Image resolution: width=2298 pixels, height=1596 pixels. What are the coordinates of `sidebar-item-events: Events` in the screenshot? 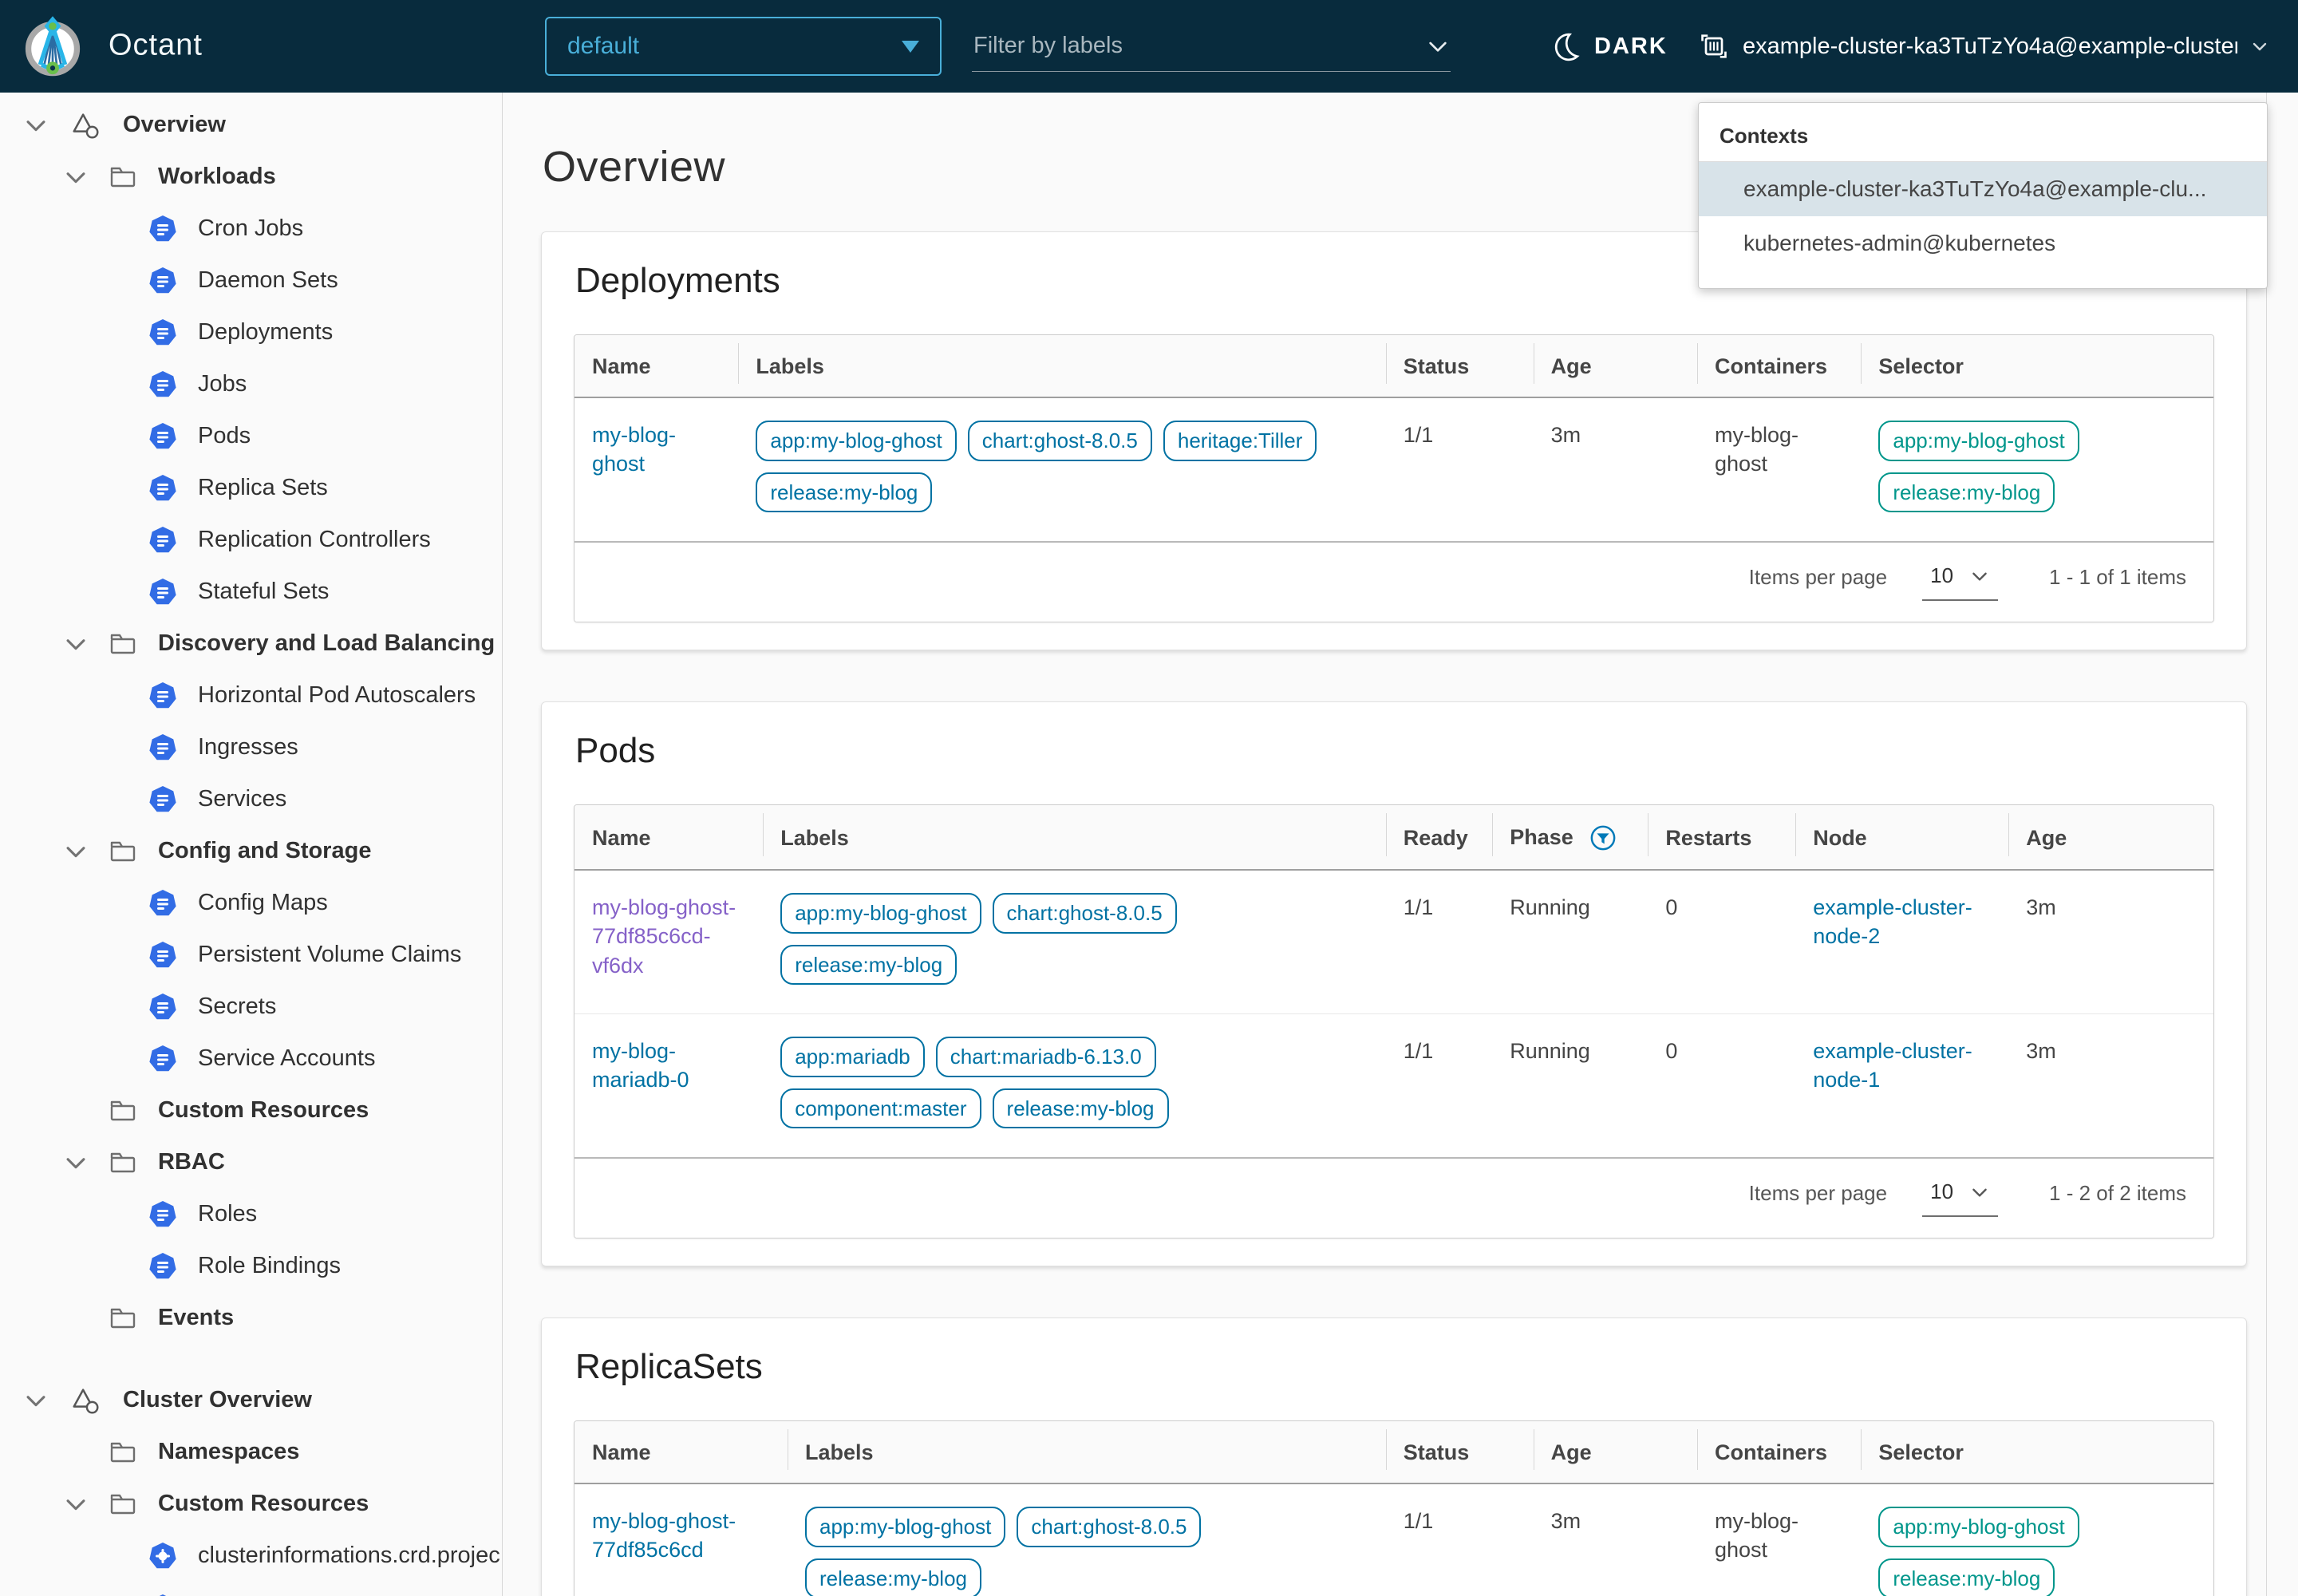 It's located at (251, 1318).